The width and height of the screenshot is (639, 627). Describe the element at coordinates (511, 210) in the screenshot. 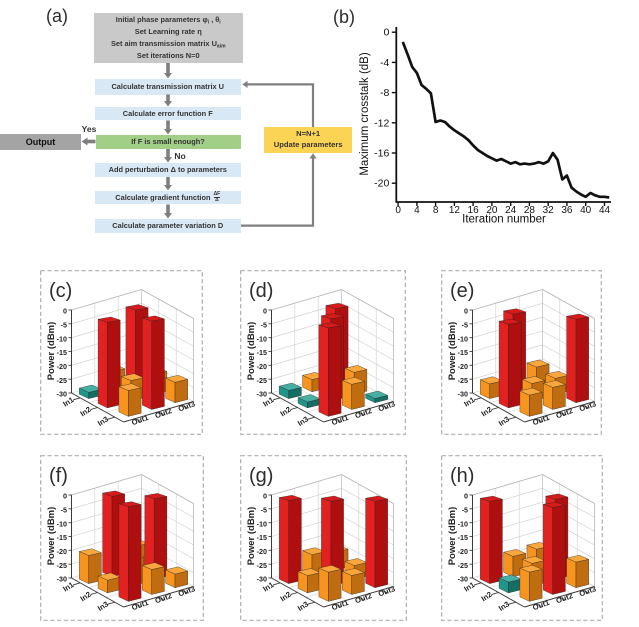

I see `svg-text: 24` at that location.